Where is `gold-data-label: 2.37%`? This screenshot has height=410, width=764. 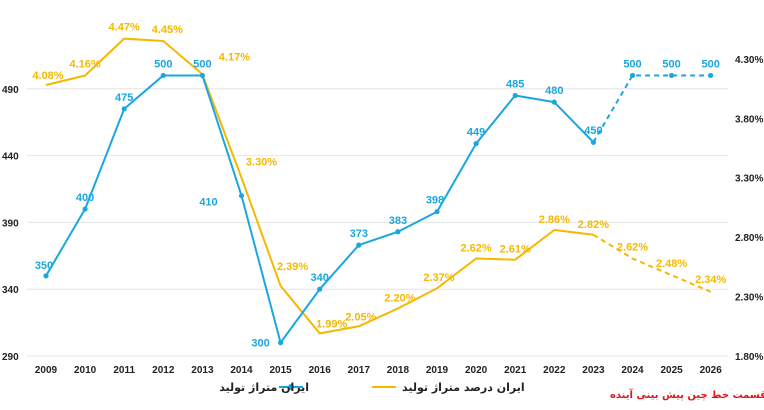 gold-data-label: 2.37% is located at coordinates (438, 278).